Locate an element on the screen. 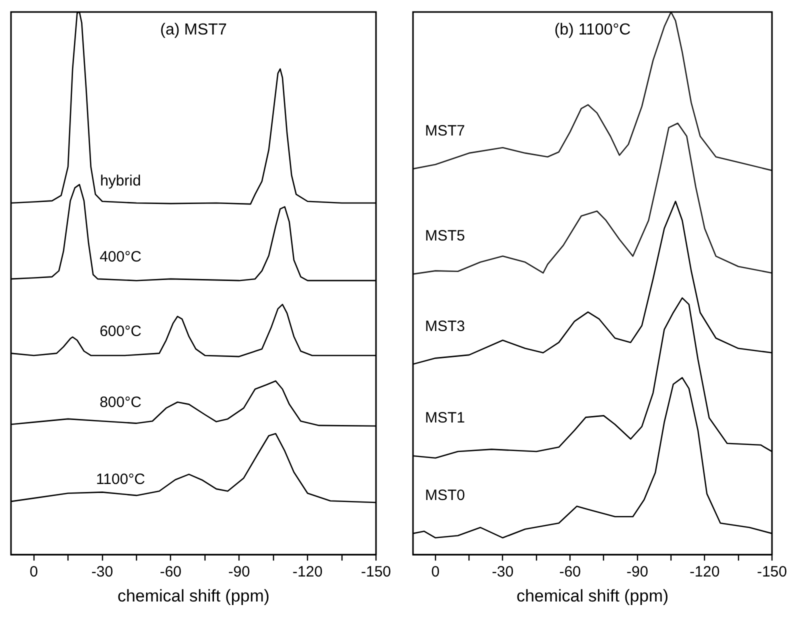  text: (a) MST7 is located at coordinates (193, 29).